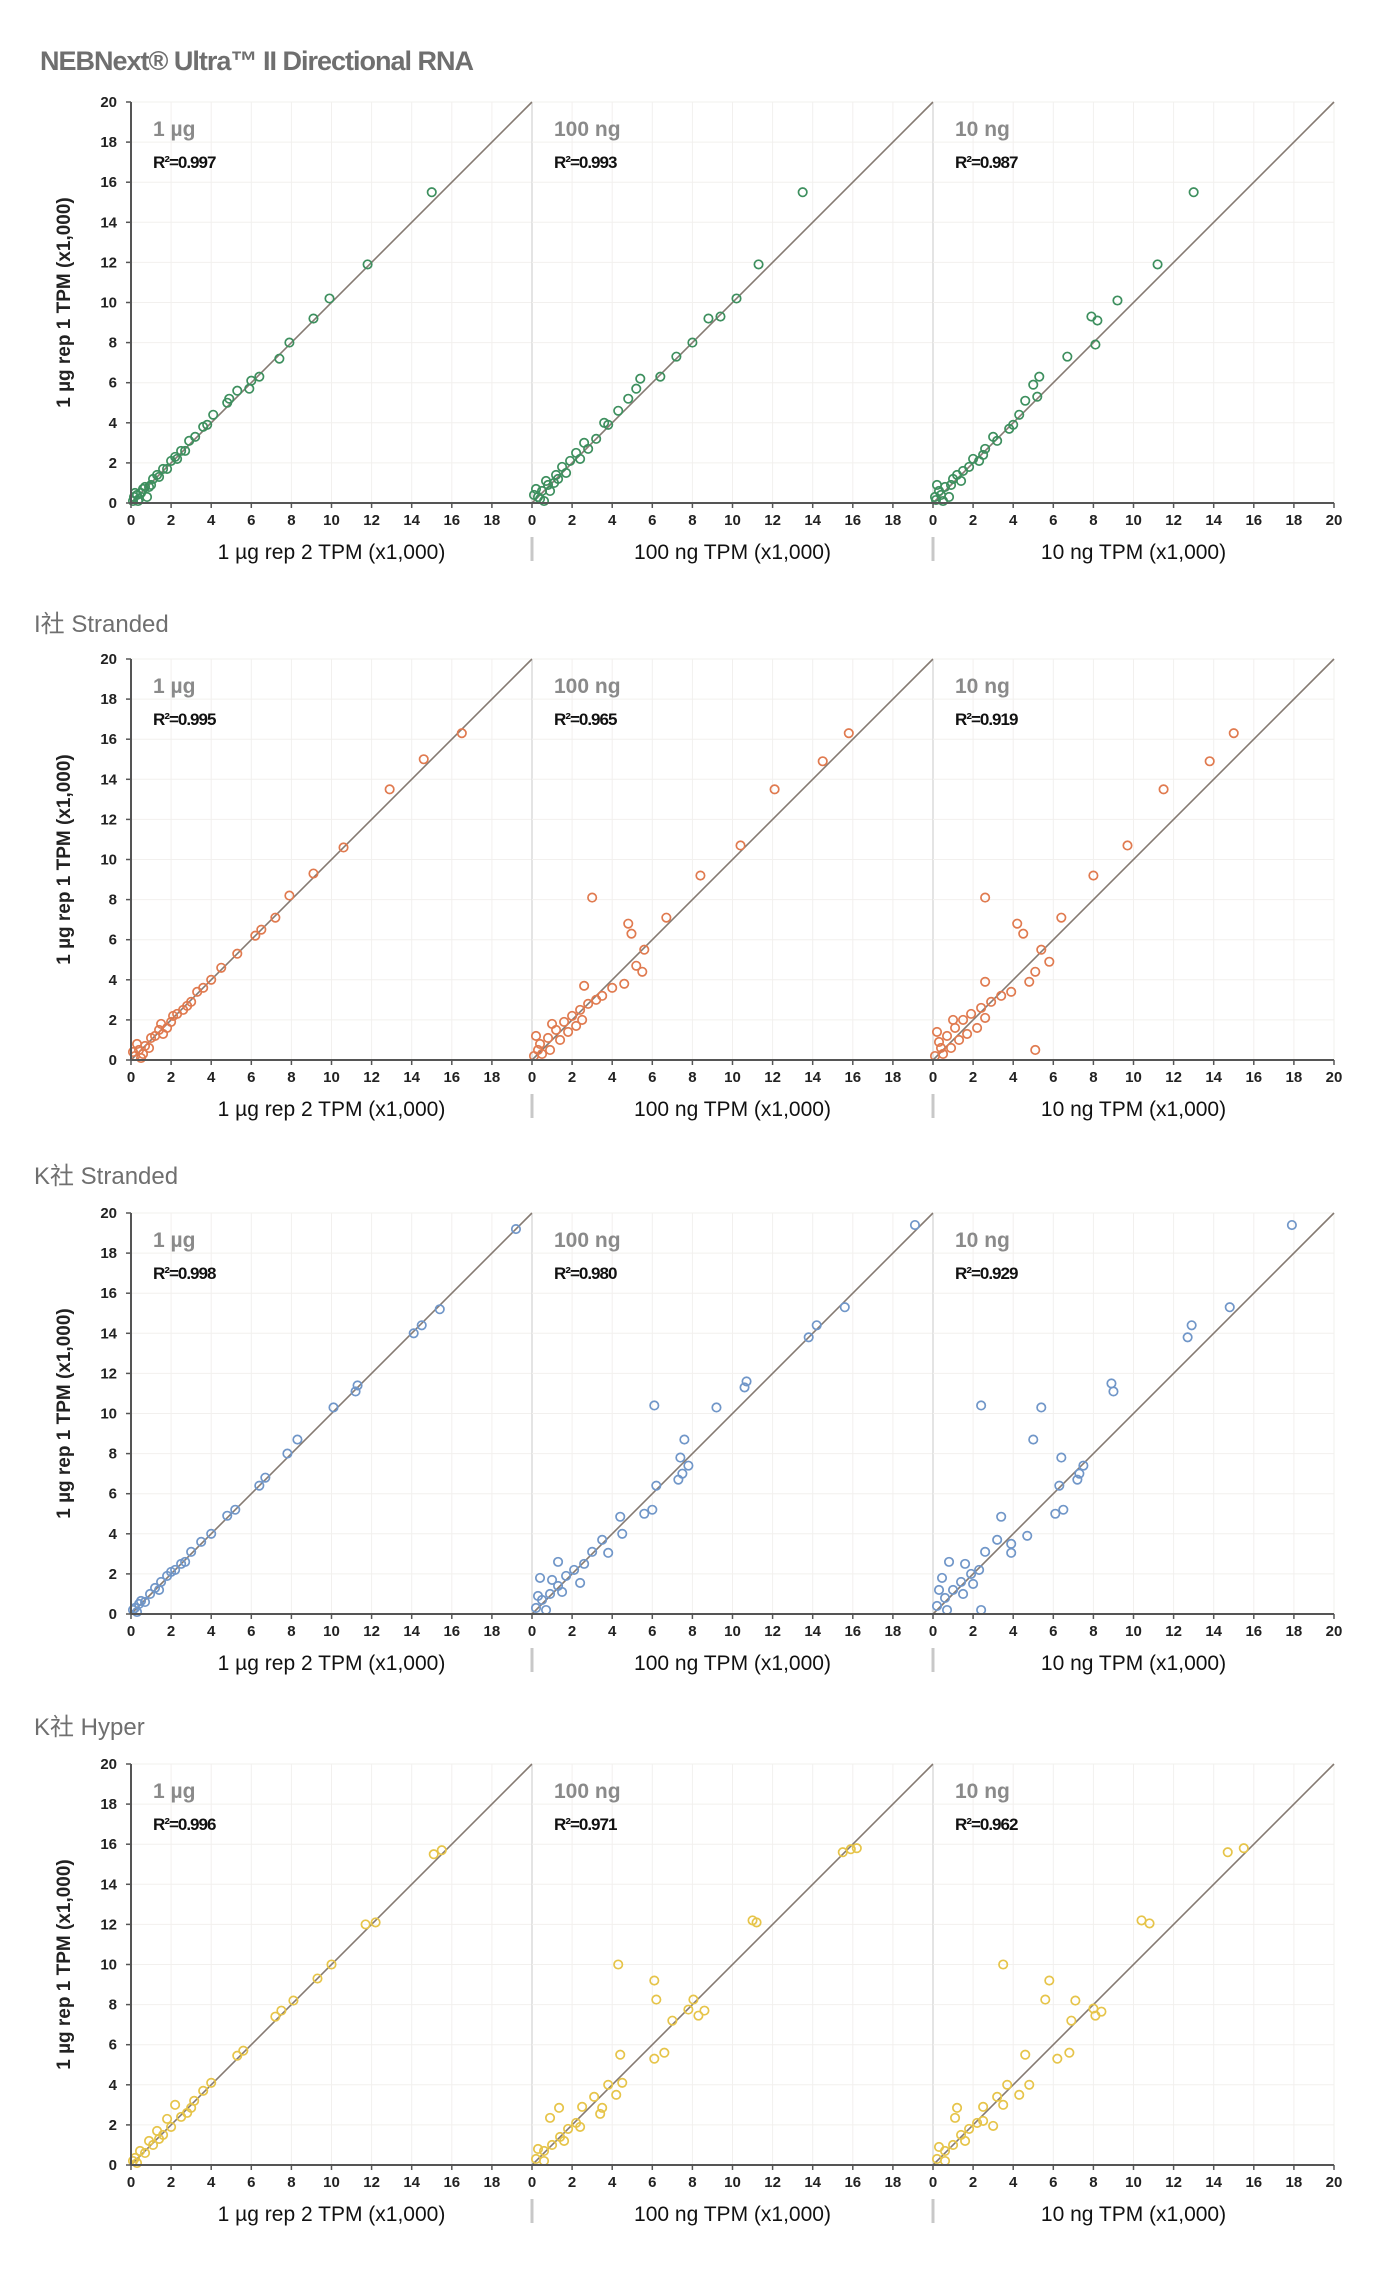 This screenshot has width=1400, height=2279. What do you see at coordinates (986, 1273) in the screenshot?
I see `r-squared-label: R²=0.929` at bounding box center [986, 1273].